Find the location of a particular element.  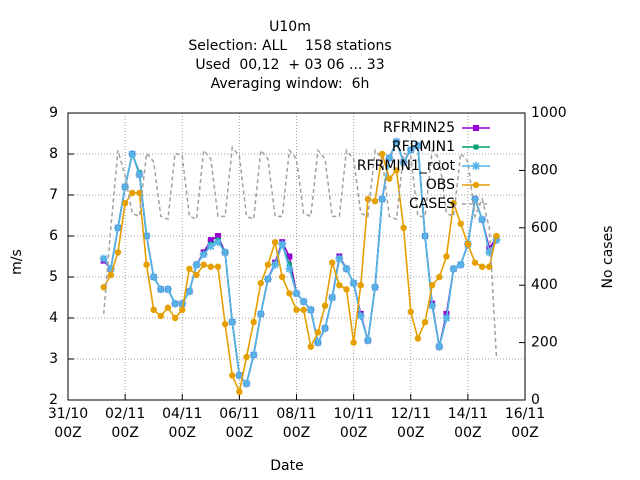

x-tick-label: 12/11 00Z is located at coordinates (410, 423).